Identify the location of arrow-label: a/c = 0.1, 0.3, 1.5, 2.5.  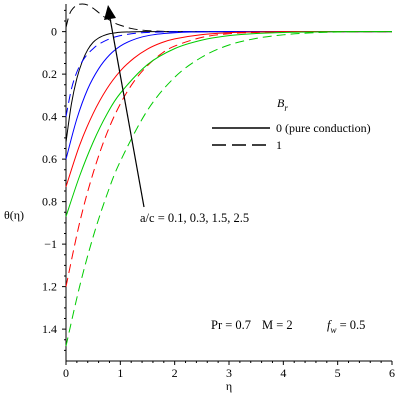
(194, 218).